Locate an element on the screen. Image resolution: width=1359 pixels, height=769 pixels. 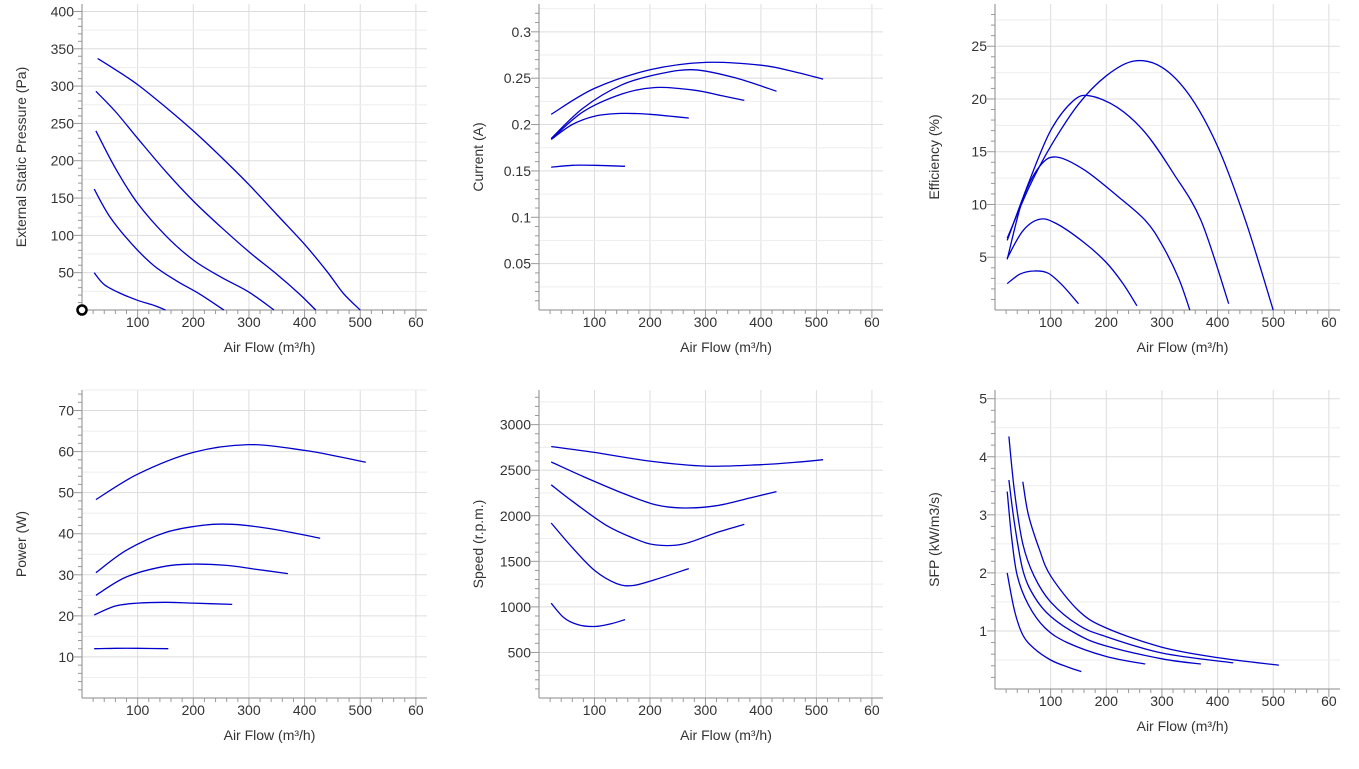
y-axis-title: Speed (r.p.m.) is located at coordinates (478, 544).